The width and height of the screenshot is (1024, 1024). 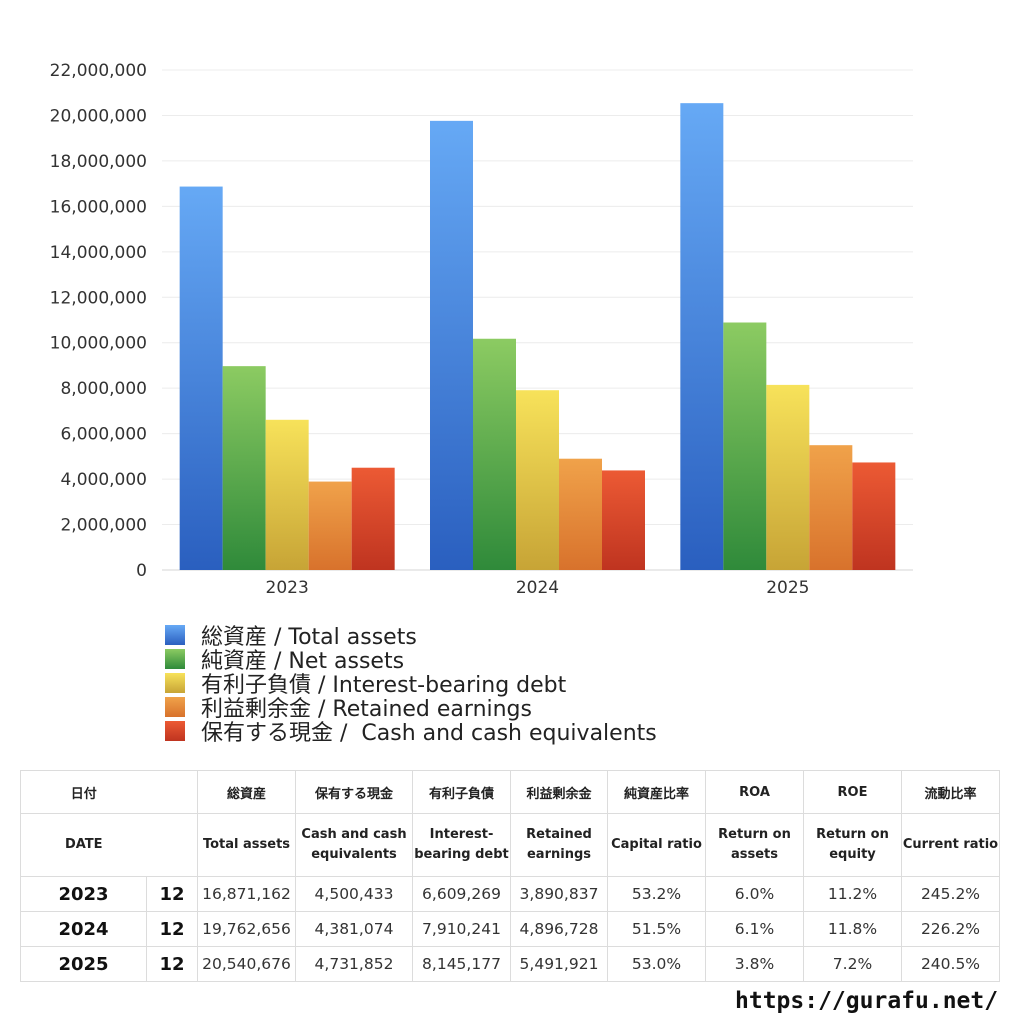 I want to click on y-tick-label: 6,000,000, so click(x=103, y=435).